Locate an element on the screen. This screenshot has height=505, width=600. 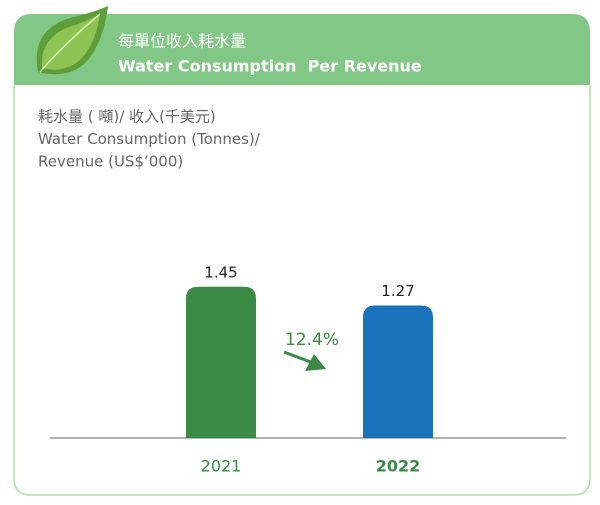
x-tick-label: 2022 is located at coordinates (398, 466).